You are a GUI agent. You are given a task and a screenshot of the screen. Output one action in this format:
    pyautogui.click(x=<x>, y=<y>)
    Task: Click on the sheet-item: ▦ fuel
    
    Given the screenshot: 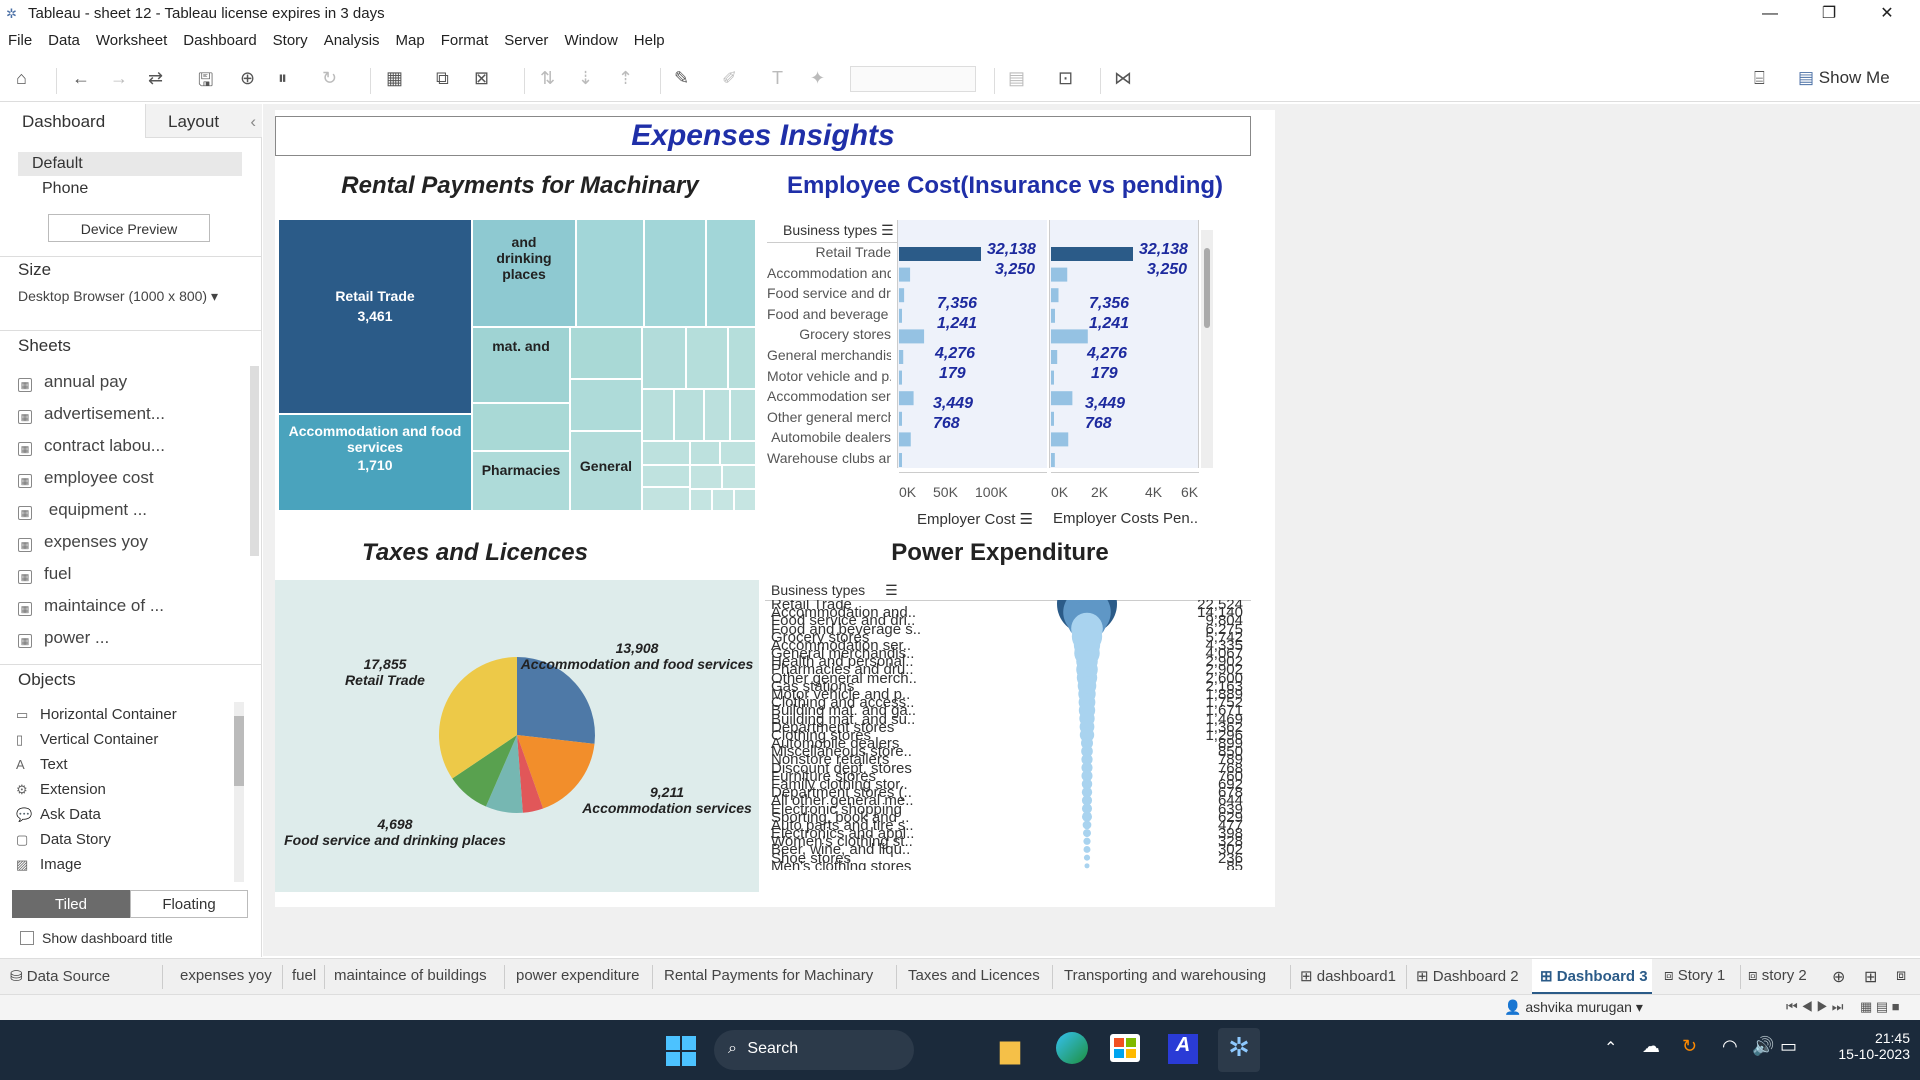 What is the action you would take?
    pyautogui.click(x=44, y=574)
    